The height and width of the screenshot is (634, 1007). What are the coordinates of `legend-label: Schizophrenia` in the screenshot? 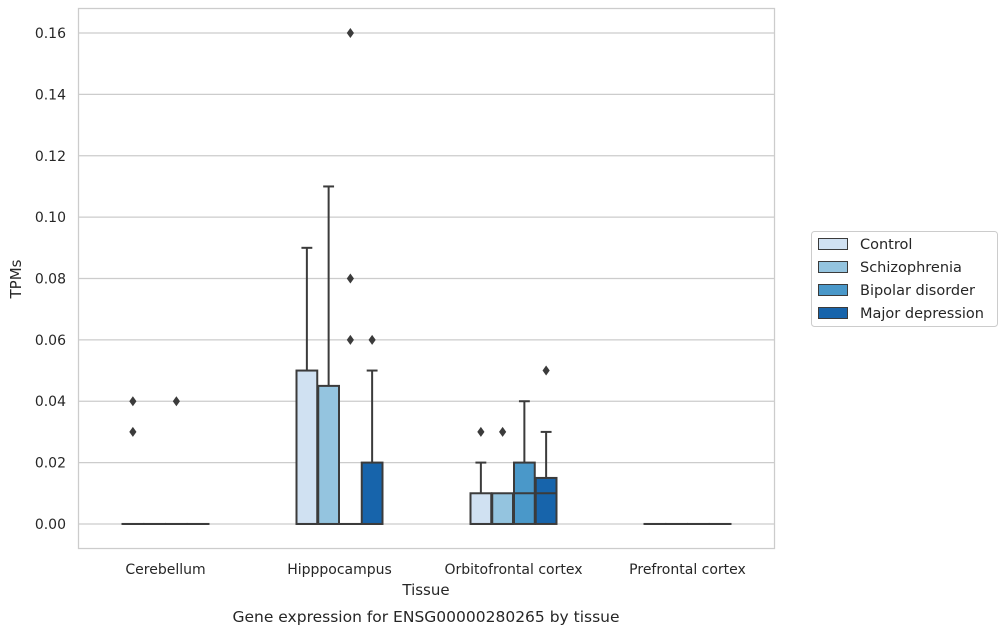 It's located at (911, 268).